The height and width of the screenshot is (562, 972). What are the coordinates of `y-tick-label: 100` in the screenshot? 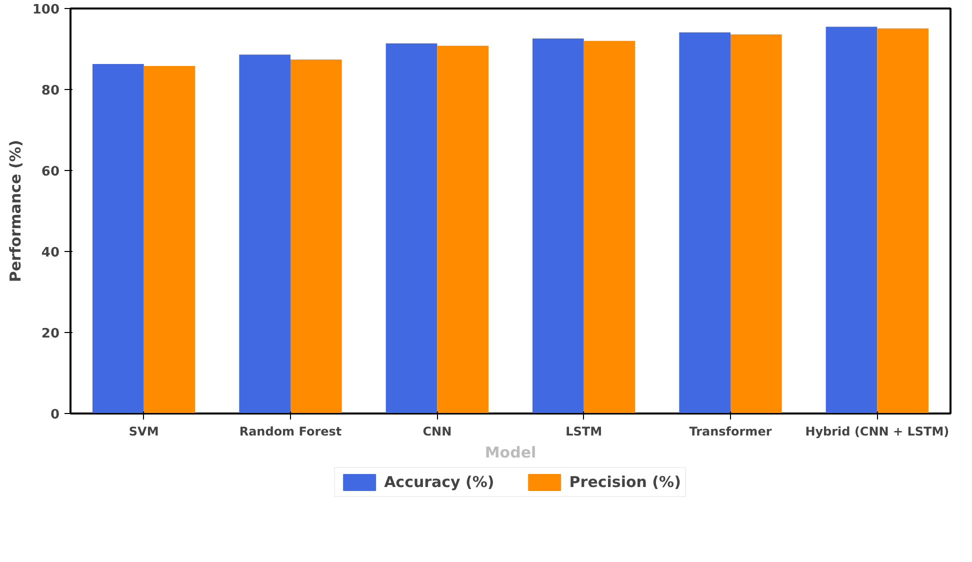 It's located at (46, 10).